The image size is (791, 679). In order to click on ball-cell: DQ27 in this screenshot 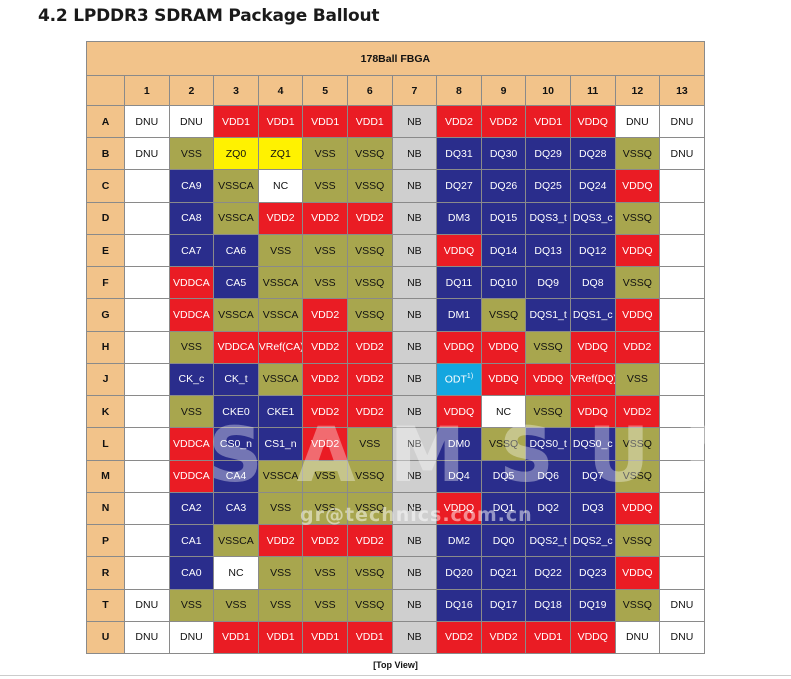, I will do `click(459, 186)`.